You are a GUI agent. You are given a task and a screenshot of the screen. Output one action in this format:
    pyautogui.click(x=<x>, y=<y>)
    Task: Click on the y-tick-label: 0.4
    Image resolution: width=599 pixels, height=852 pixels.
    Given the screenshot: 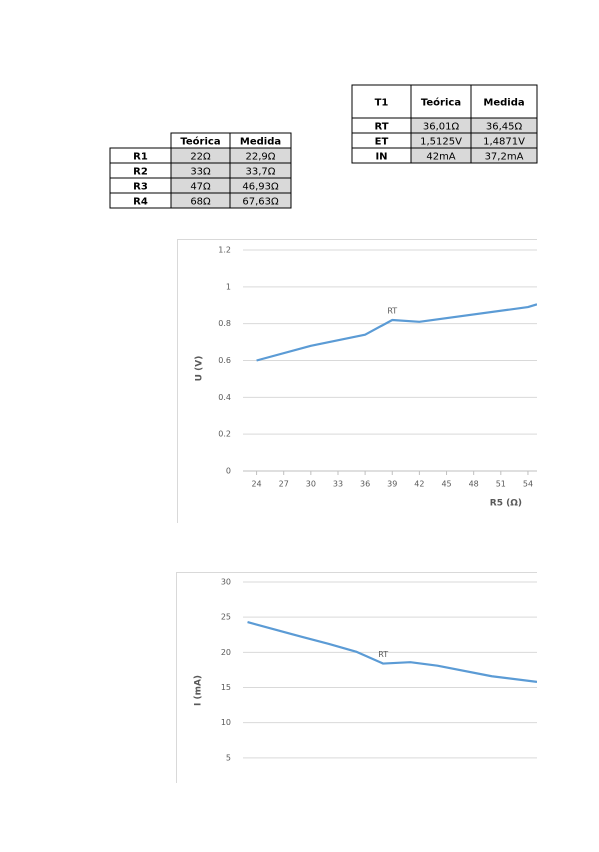 What is the action you would take?
    pyautogui.click(x=224, y=397)
    